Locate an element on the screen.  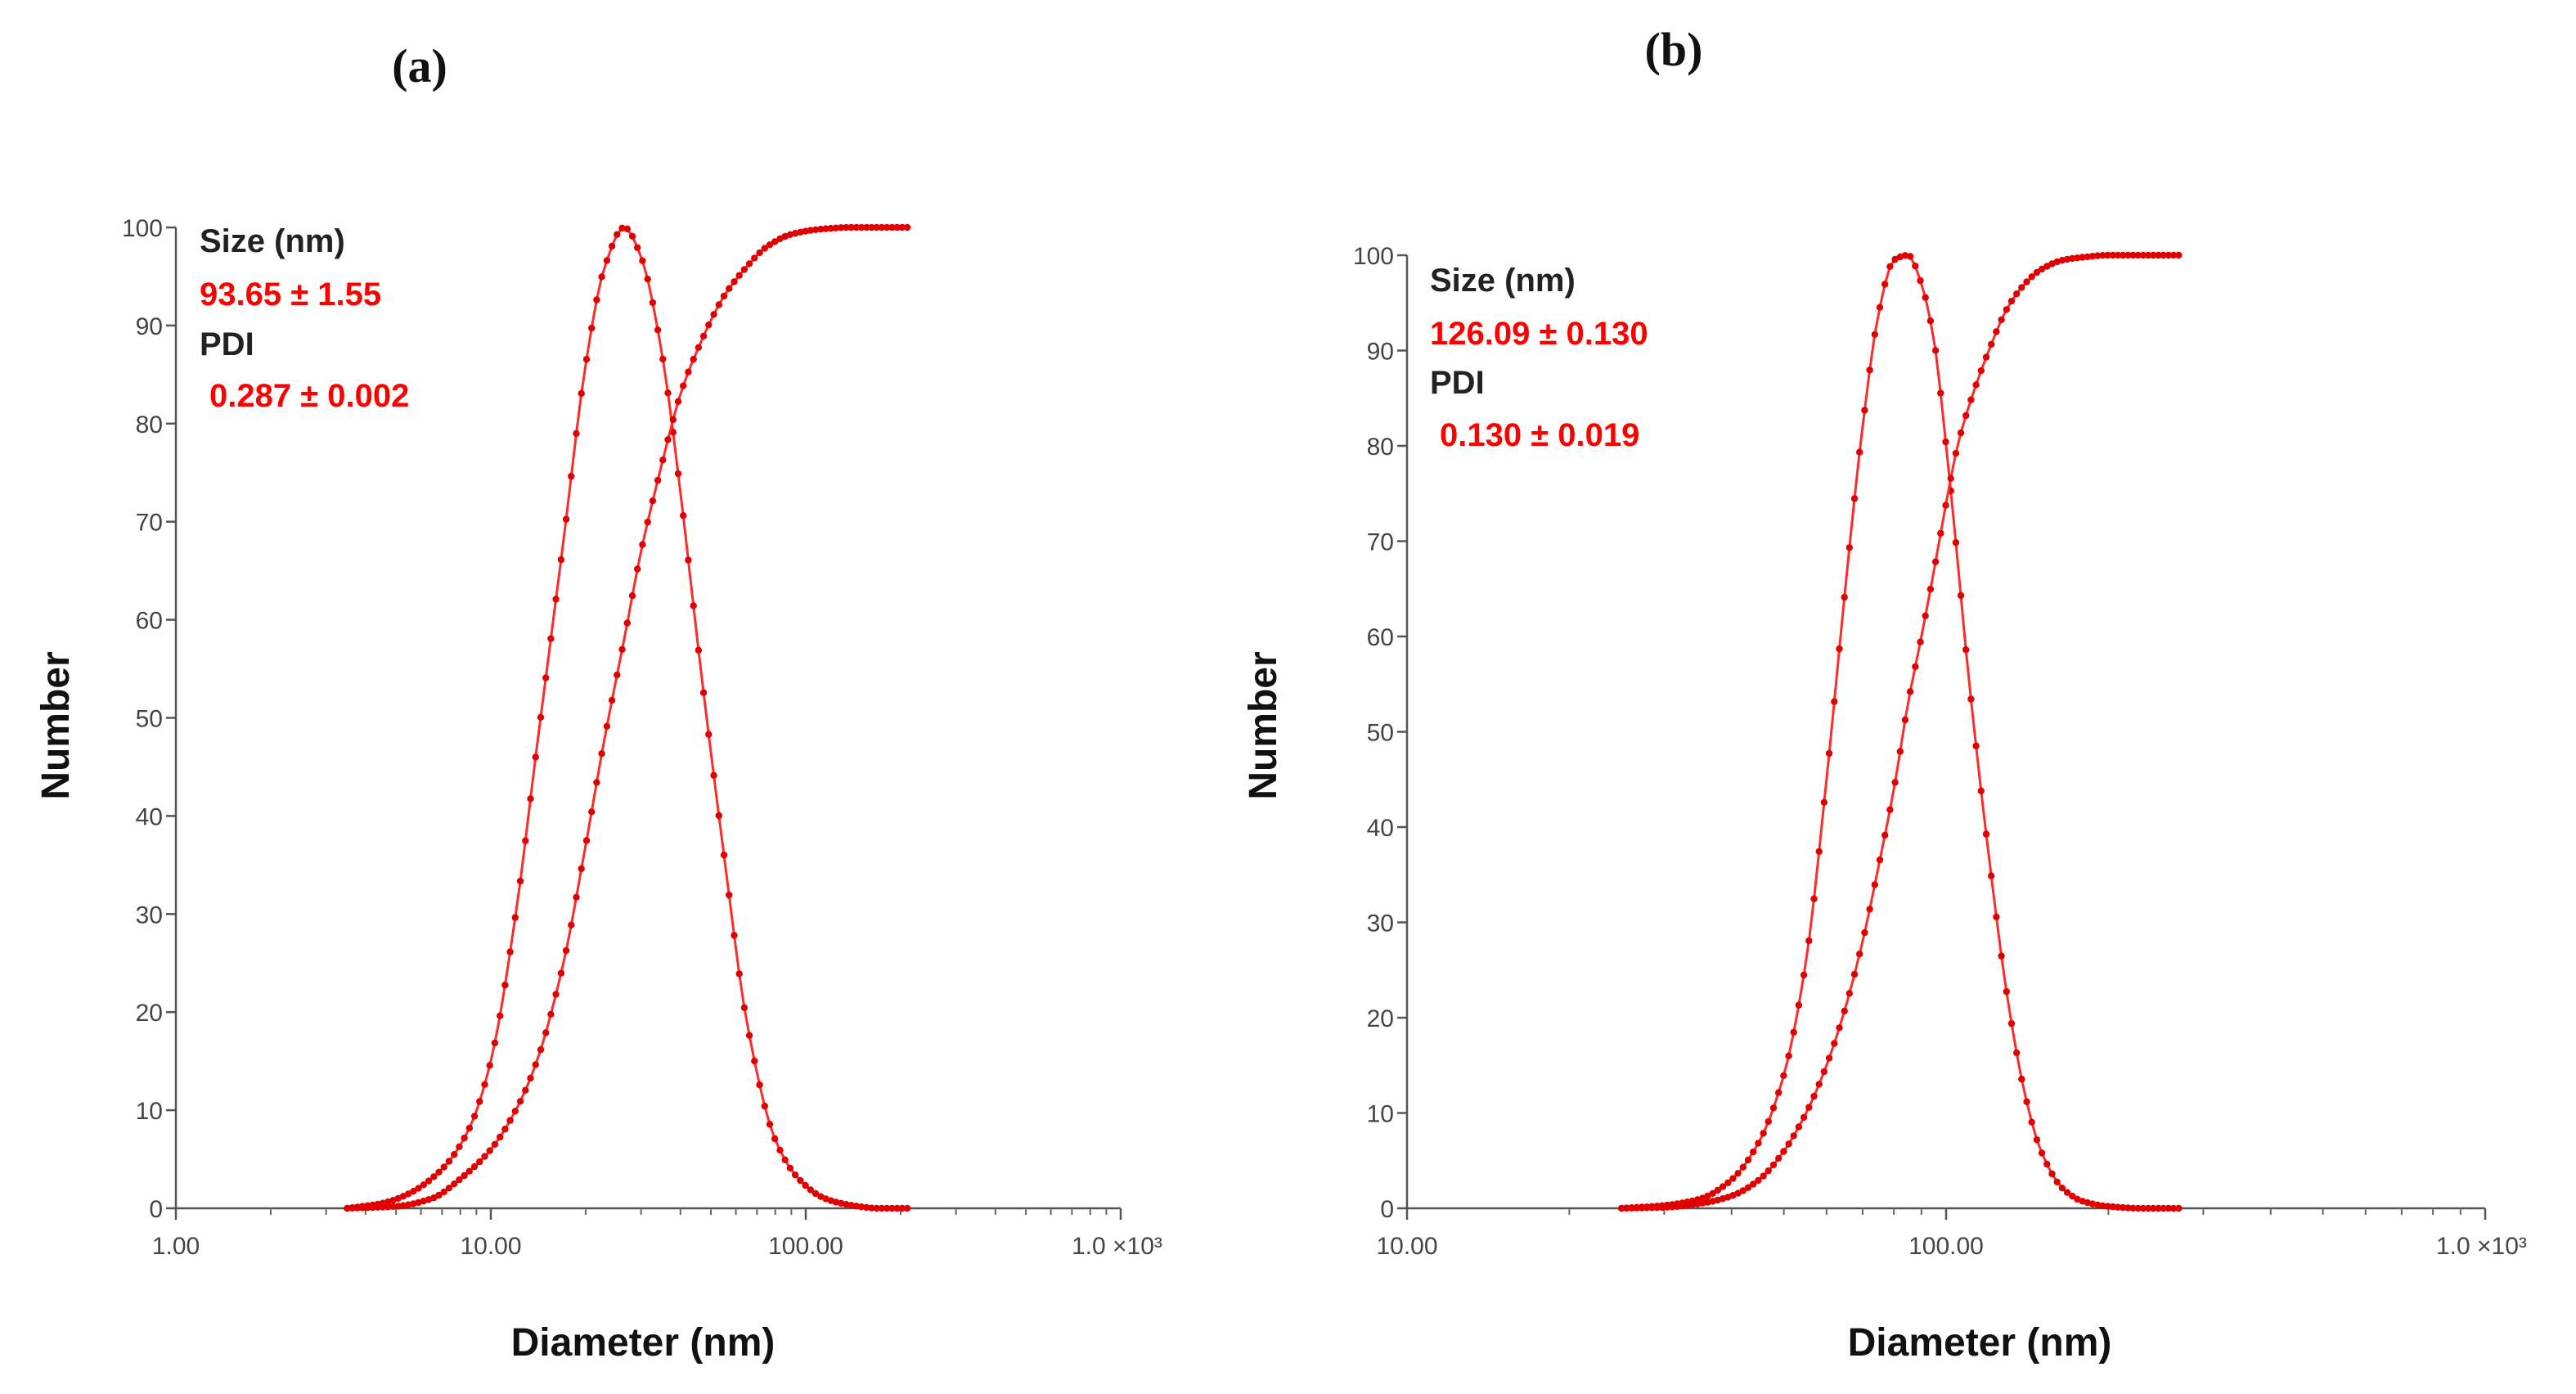
size-value-b: 126.09 ± 0.130 is located at coordinates (1539, 334).